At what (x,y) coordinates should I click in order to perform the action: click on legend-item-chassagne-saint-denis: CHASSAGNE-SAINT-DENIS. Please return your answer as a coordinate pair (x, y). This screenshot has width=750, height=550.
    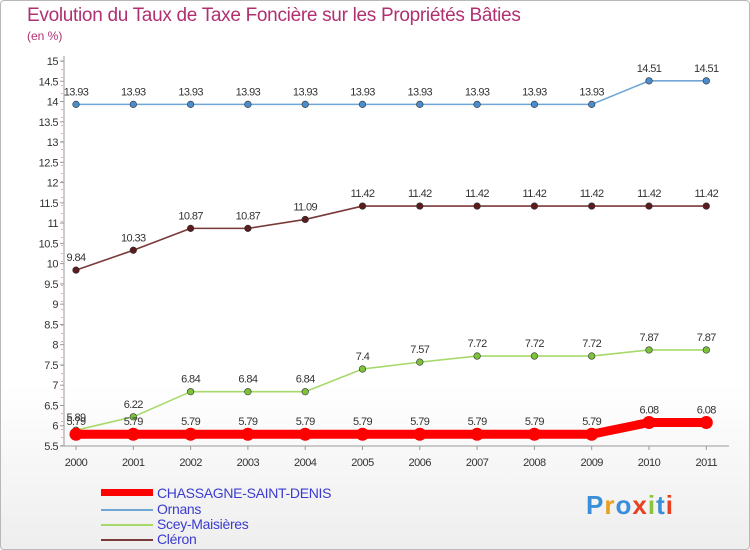
    Looking at the image, I should click on (301, 493).